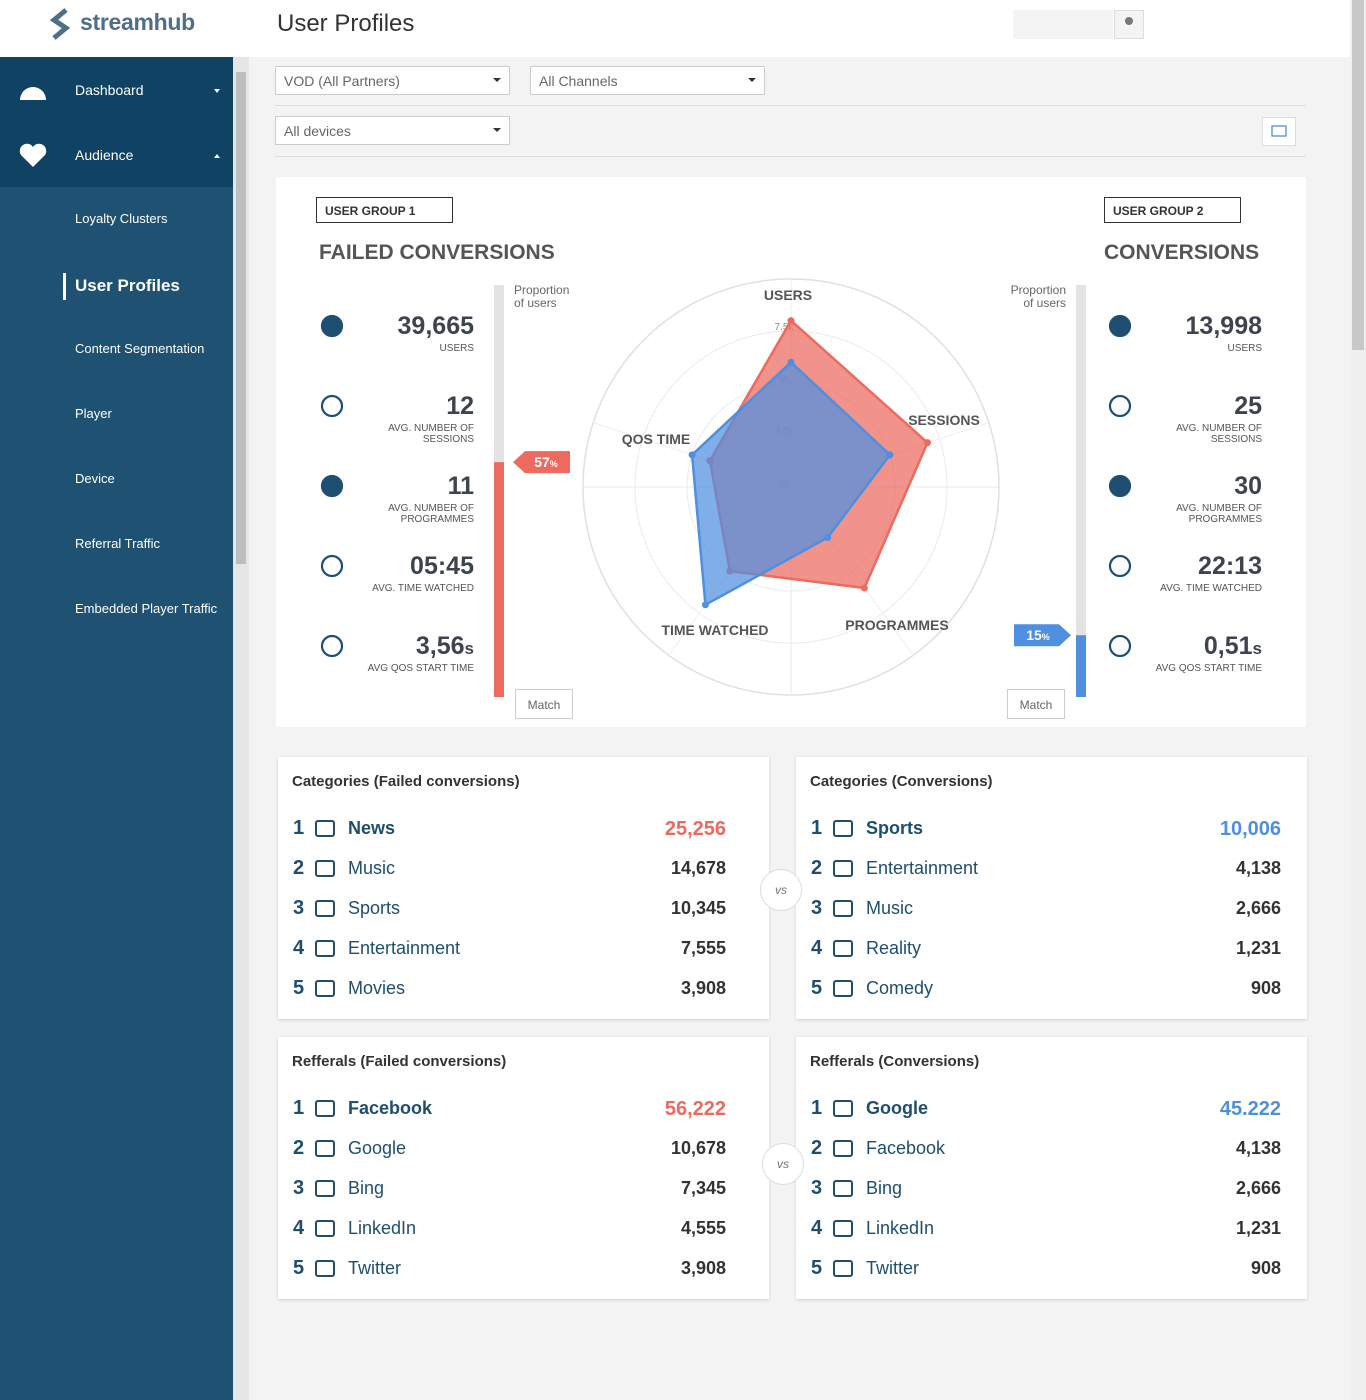 This screenshot has width=1366, height=1400. What do you see at coordinates (900, 988) in the screenshot?
I see `row-name: Comedy` at bounding box center [900, 988].